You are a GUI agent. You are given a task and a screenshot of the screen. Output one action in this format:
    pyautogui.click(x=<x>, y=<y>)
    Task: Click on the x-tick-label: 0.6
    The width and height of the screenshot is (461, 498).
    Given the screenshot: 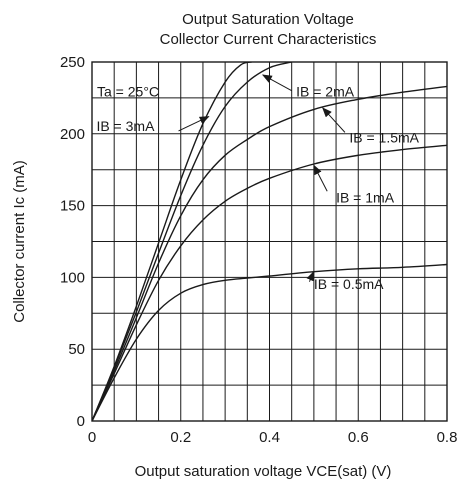 What is the action you would take?
    pyautogui.click(x=358, y=437)
    